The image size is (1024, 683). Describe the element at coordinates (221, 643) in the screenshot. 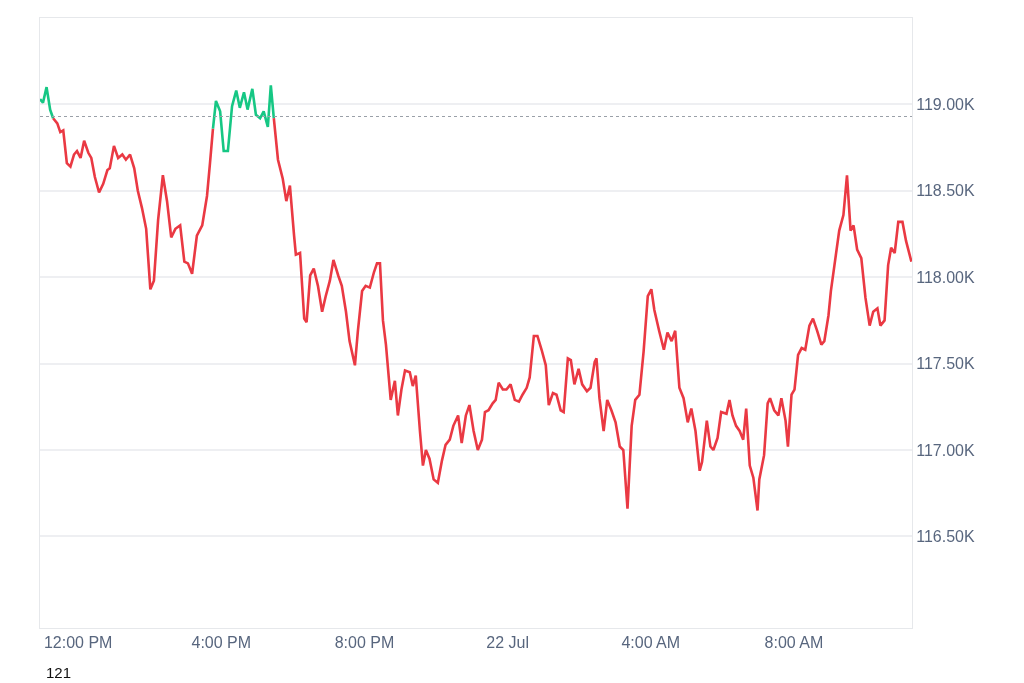

I see `x-tick-label: 4:00 PM` at that location.